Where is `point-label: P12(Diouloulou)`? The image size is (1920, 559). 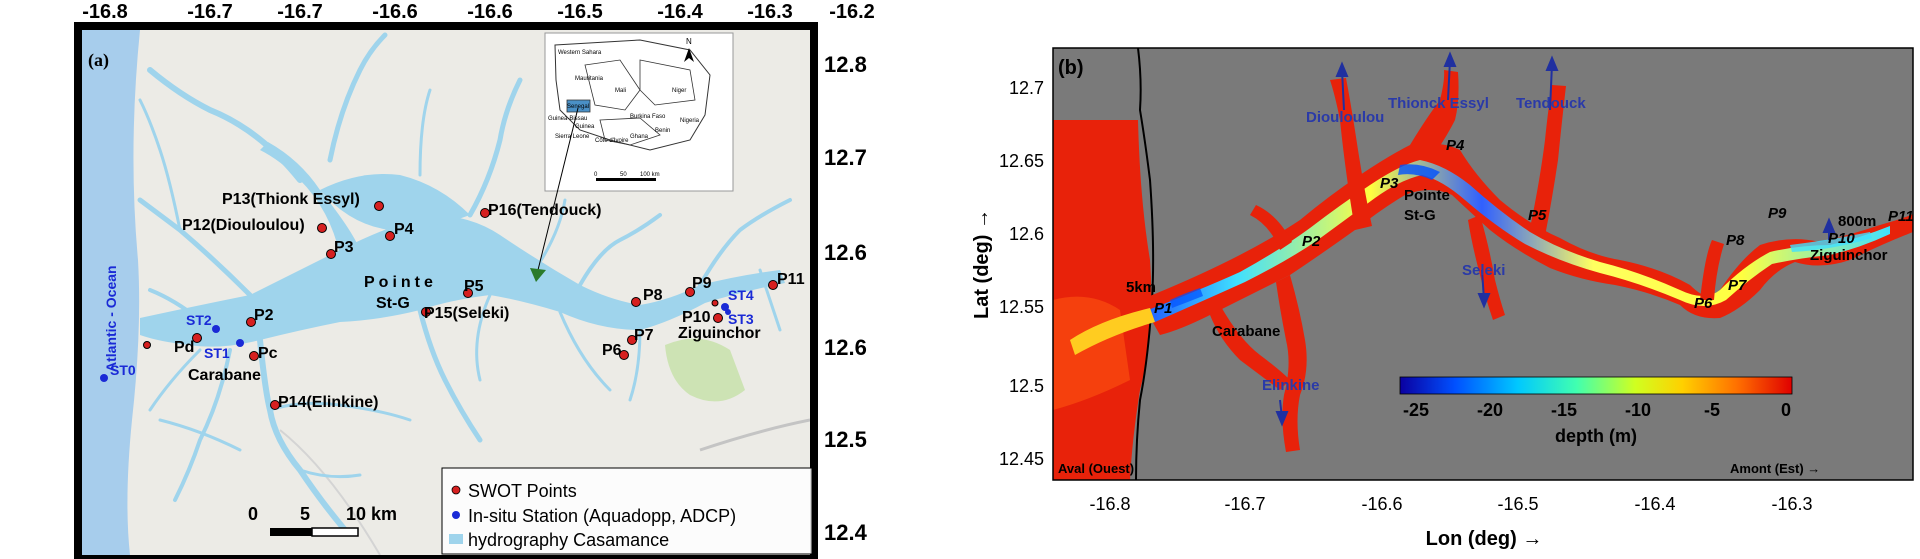 point-label: P12(Diouloulou) is located at coordinates (243, 225).